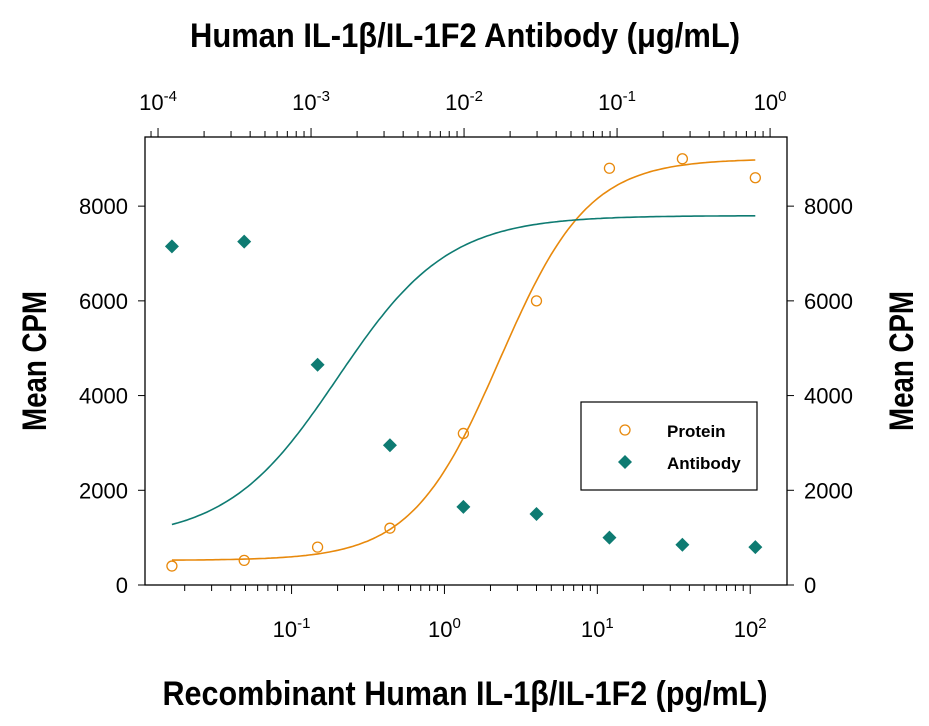  What do you see at coordinates (810, 585) in the screenshot?
I see `y-tick-label-right: 0` at bounding box center [810, 585].